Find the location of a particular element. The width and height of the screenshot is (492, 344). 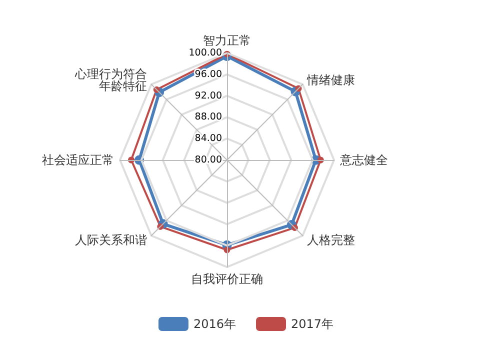

spoke-label: 心理行为符合年龄特征 is located at coordinates (111, 80).